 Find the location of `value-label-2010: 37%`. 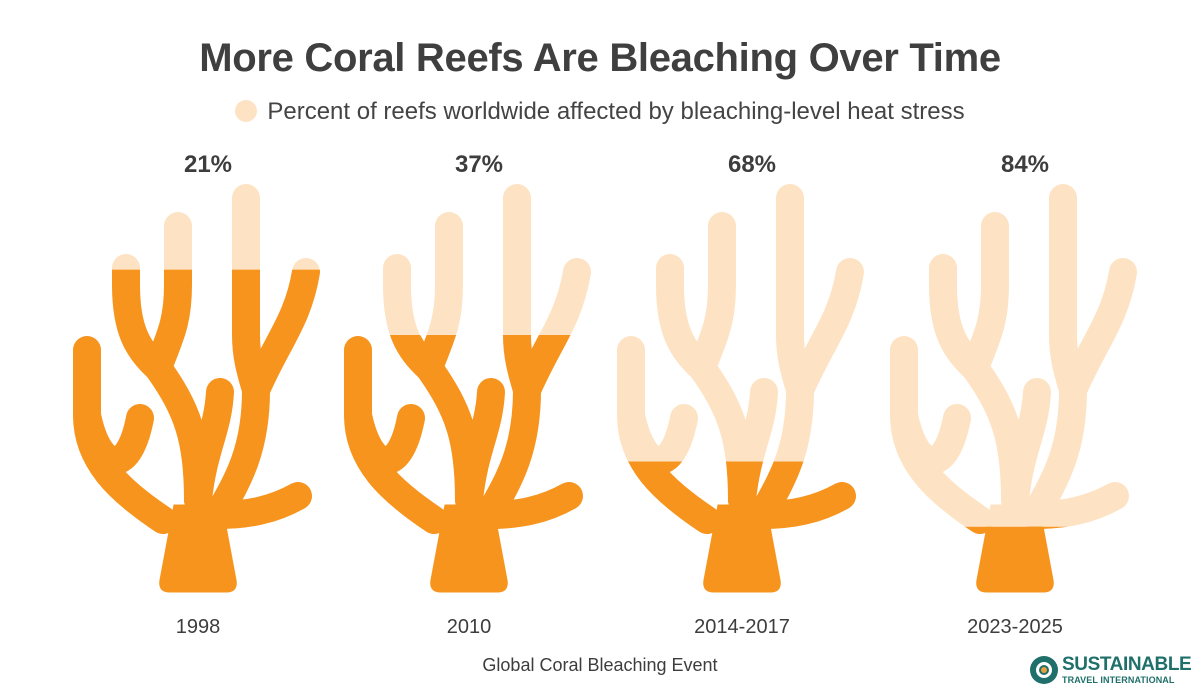

value-label-2010: 37% is located at coordinates (479, 164).